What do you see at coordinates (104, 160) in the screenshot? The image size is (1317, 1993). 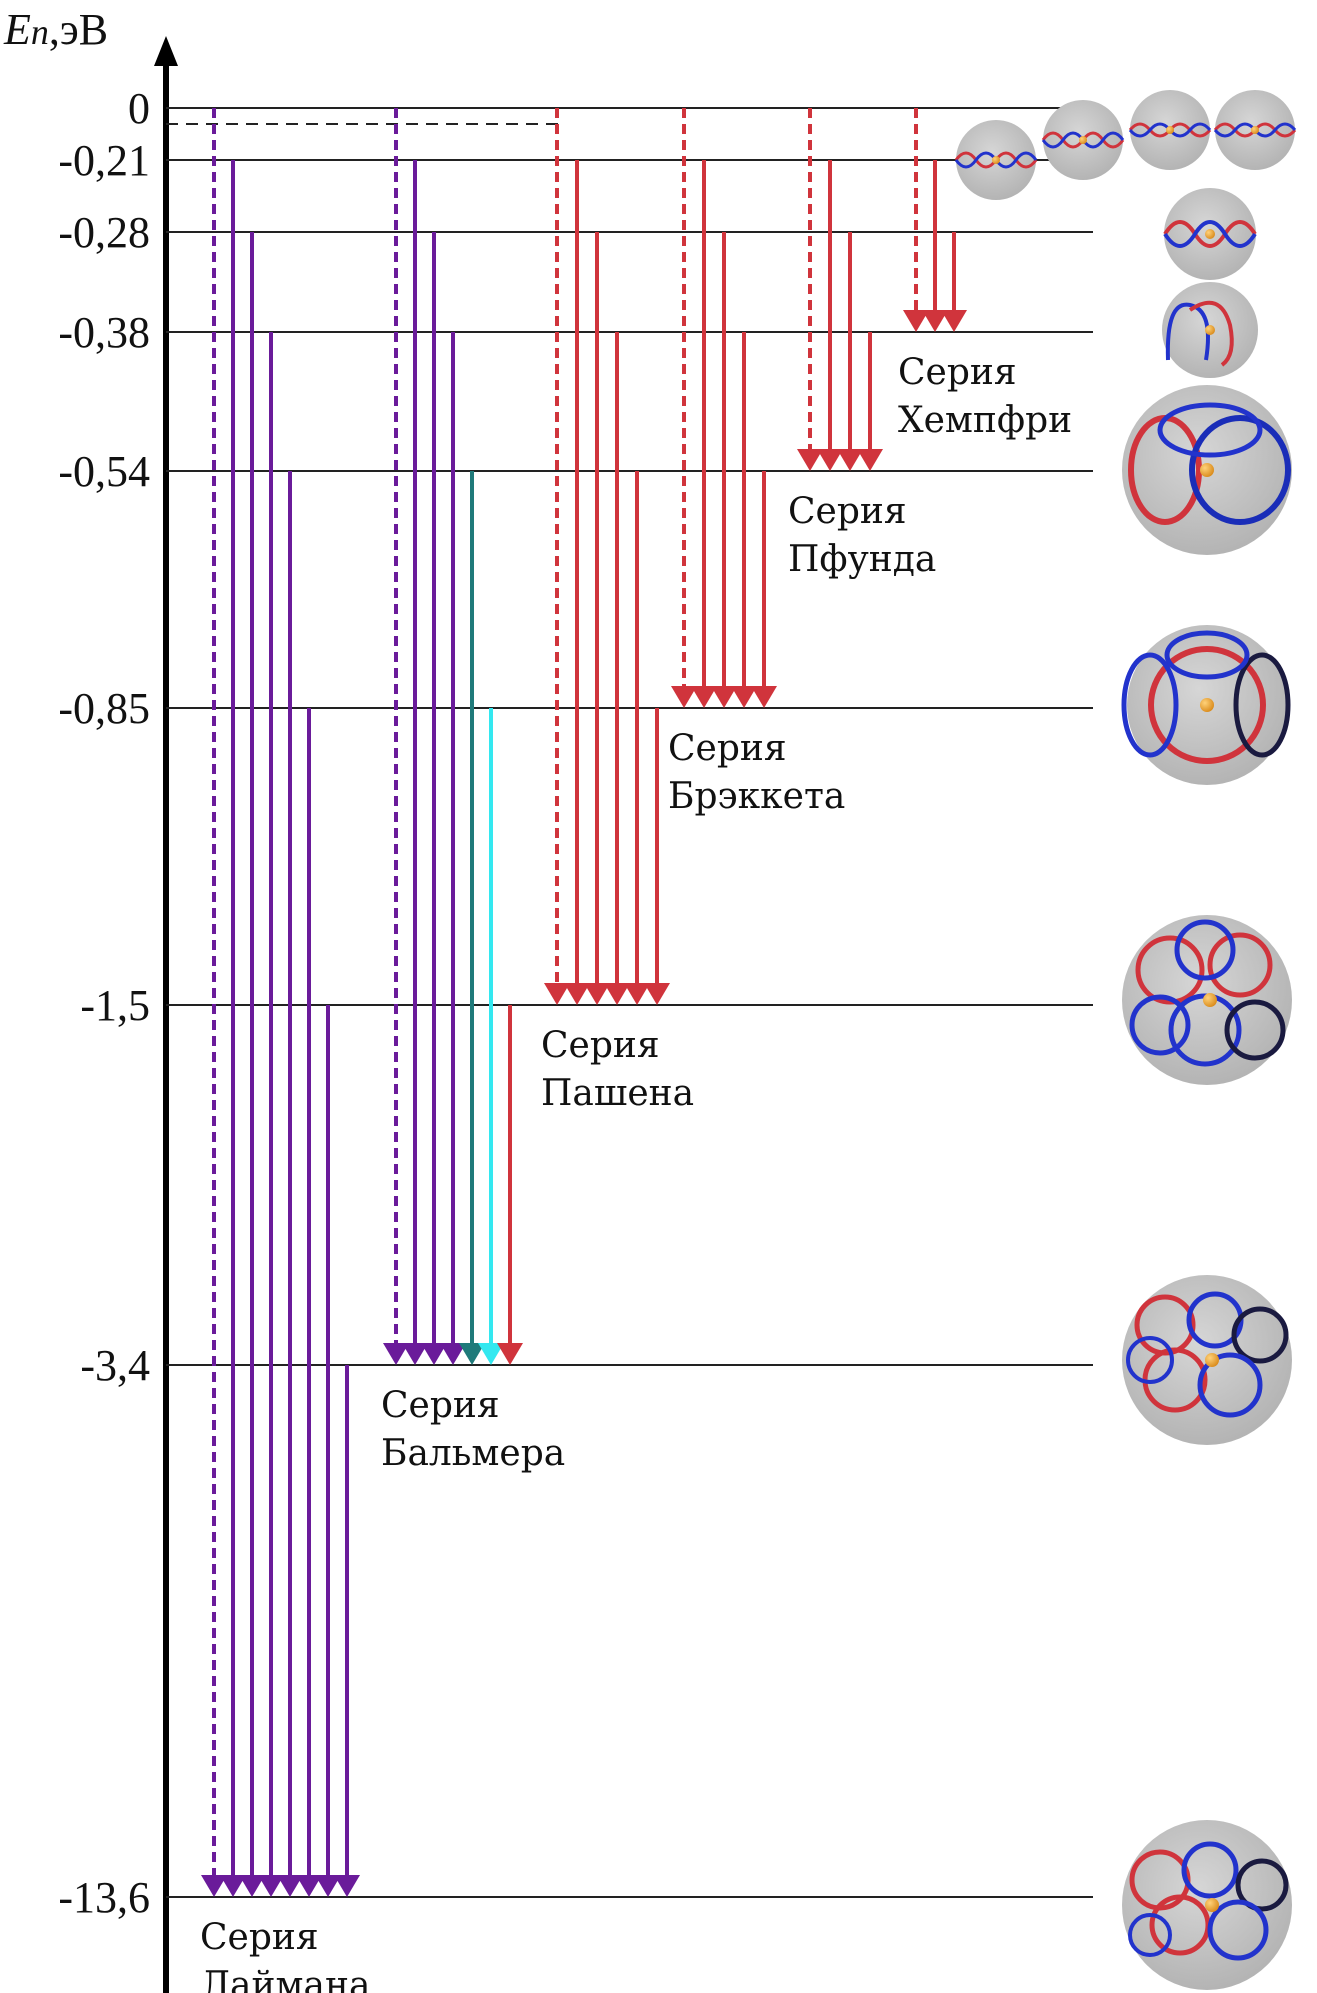 I see `energy-level-label: -0,21` at bounding box center [104, 160].